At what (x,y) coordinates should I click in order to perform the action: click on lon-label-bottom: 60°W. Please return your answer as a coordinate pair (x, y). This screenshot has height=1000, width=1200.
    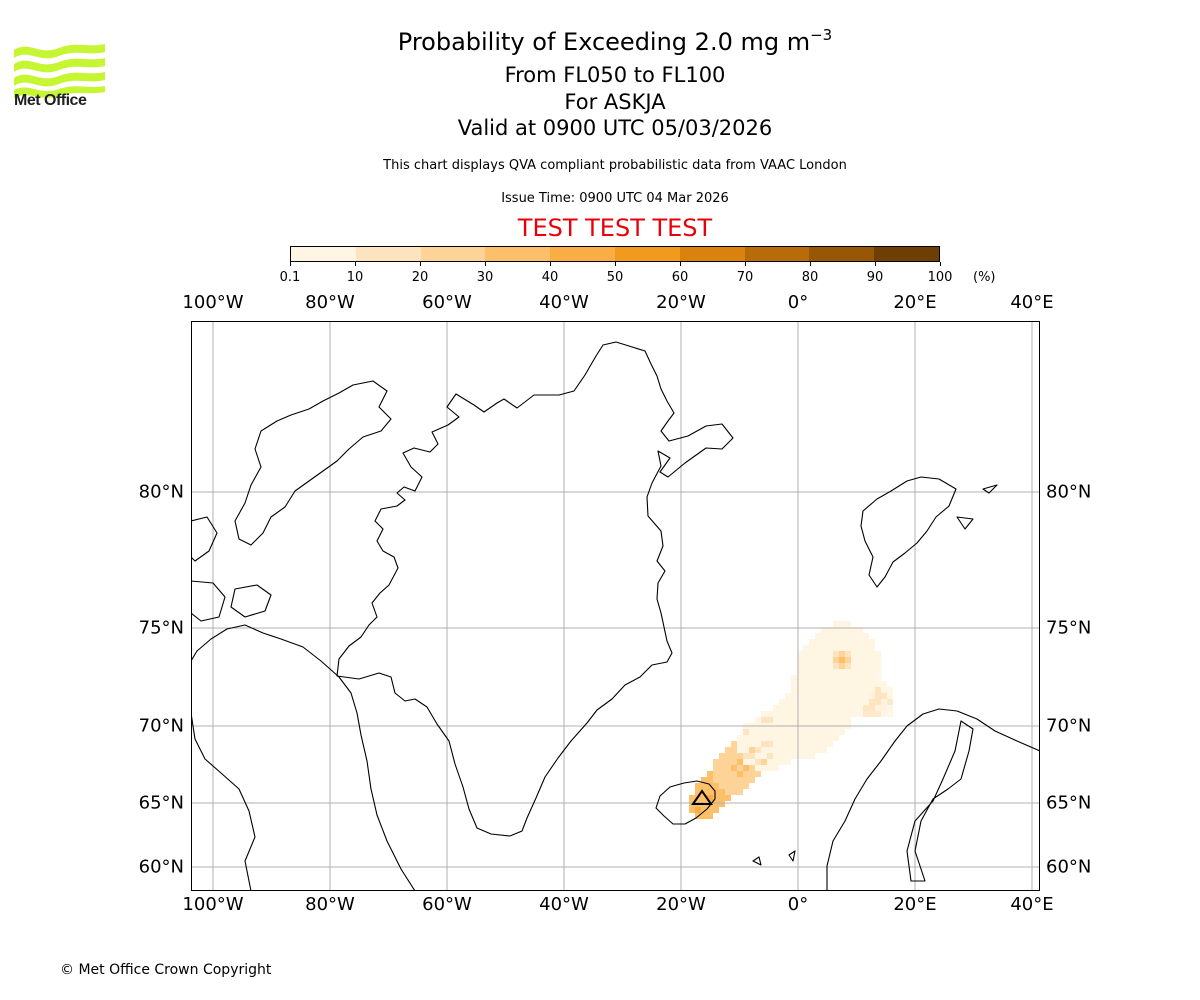
    Looking at the image, I should click on (447, 904).